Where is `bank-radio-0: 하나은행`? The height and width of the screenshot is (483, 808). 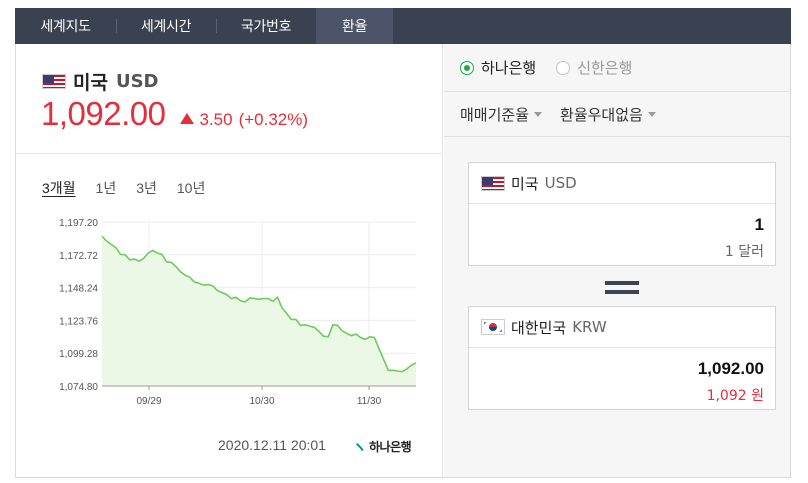
bank-radio-0: 하나은행 is located at coordinates (498, 67).